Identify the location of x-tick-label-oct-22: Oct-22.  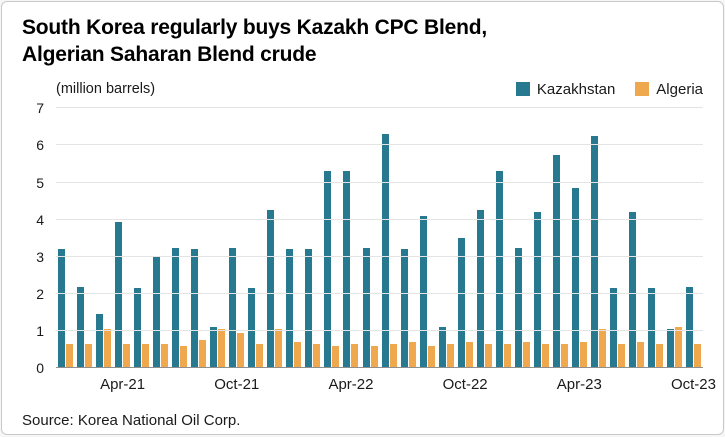
(465, 385).